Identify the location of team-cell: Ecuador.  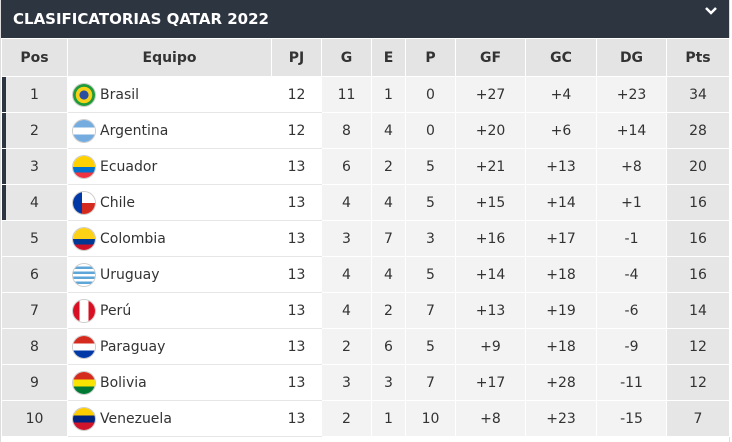
(169, 166).